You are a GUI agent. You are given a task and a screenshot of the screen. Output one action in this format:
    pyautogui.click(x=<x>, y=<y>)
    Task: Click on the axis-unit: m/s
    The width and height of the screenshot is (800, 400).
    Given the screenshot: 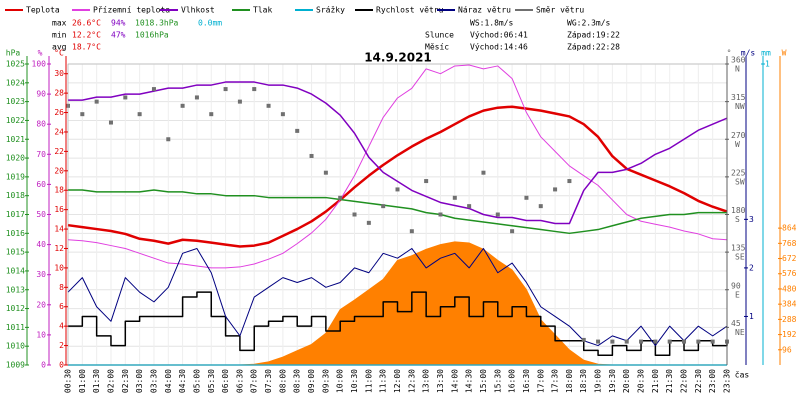 What is the action you would take?
    pyautogui.click(x=748, y=53)
    